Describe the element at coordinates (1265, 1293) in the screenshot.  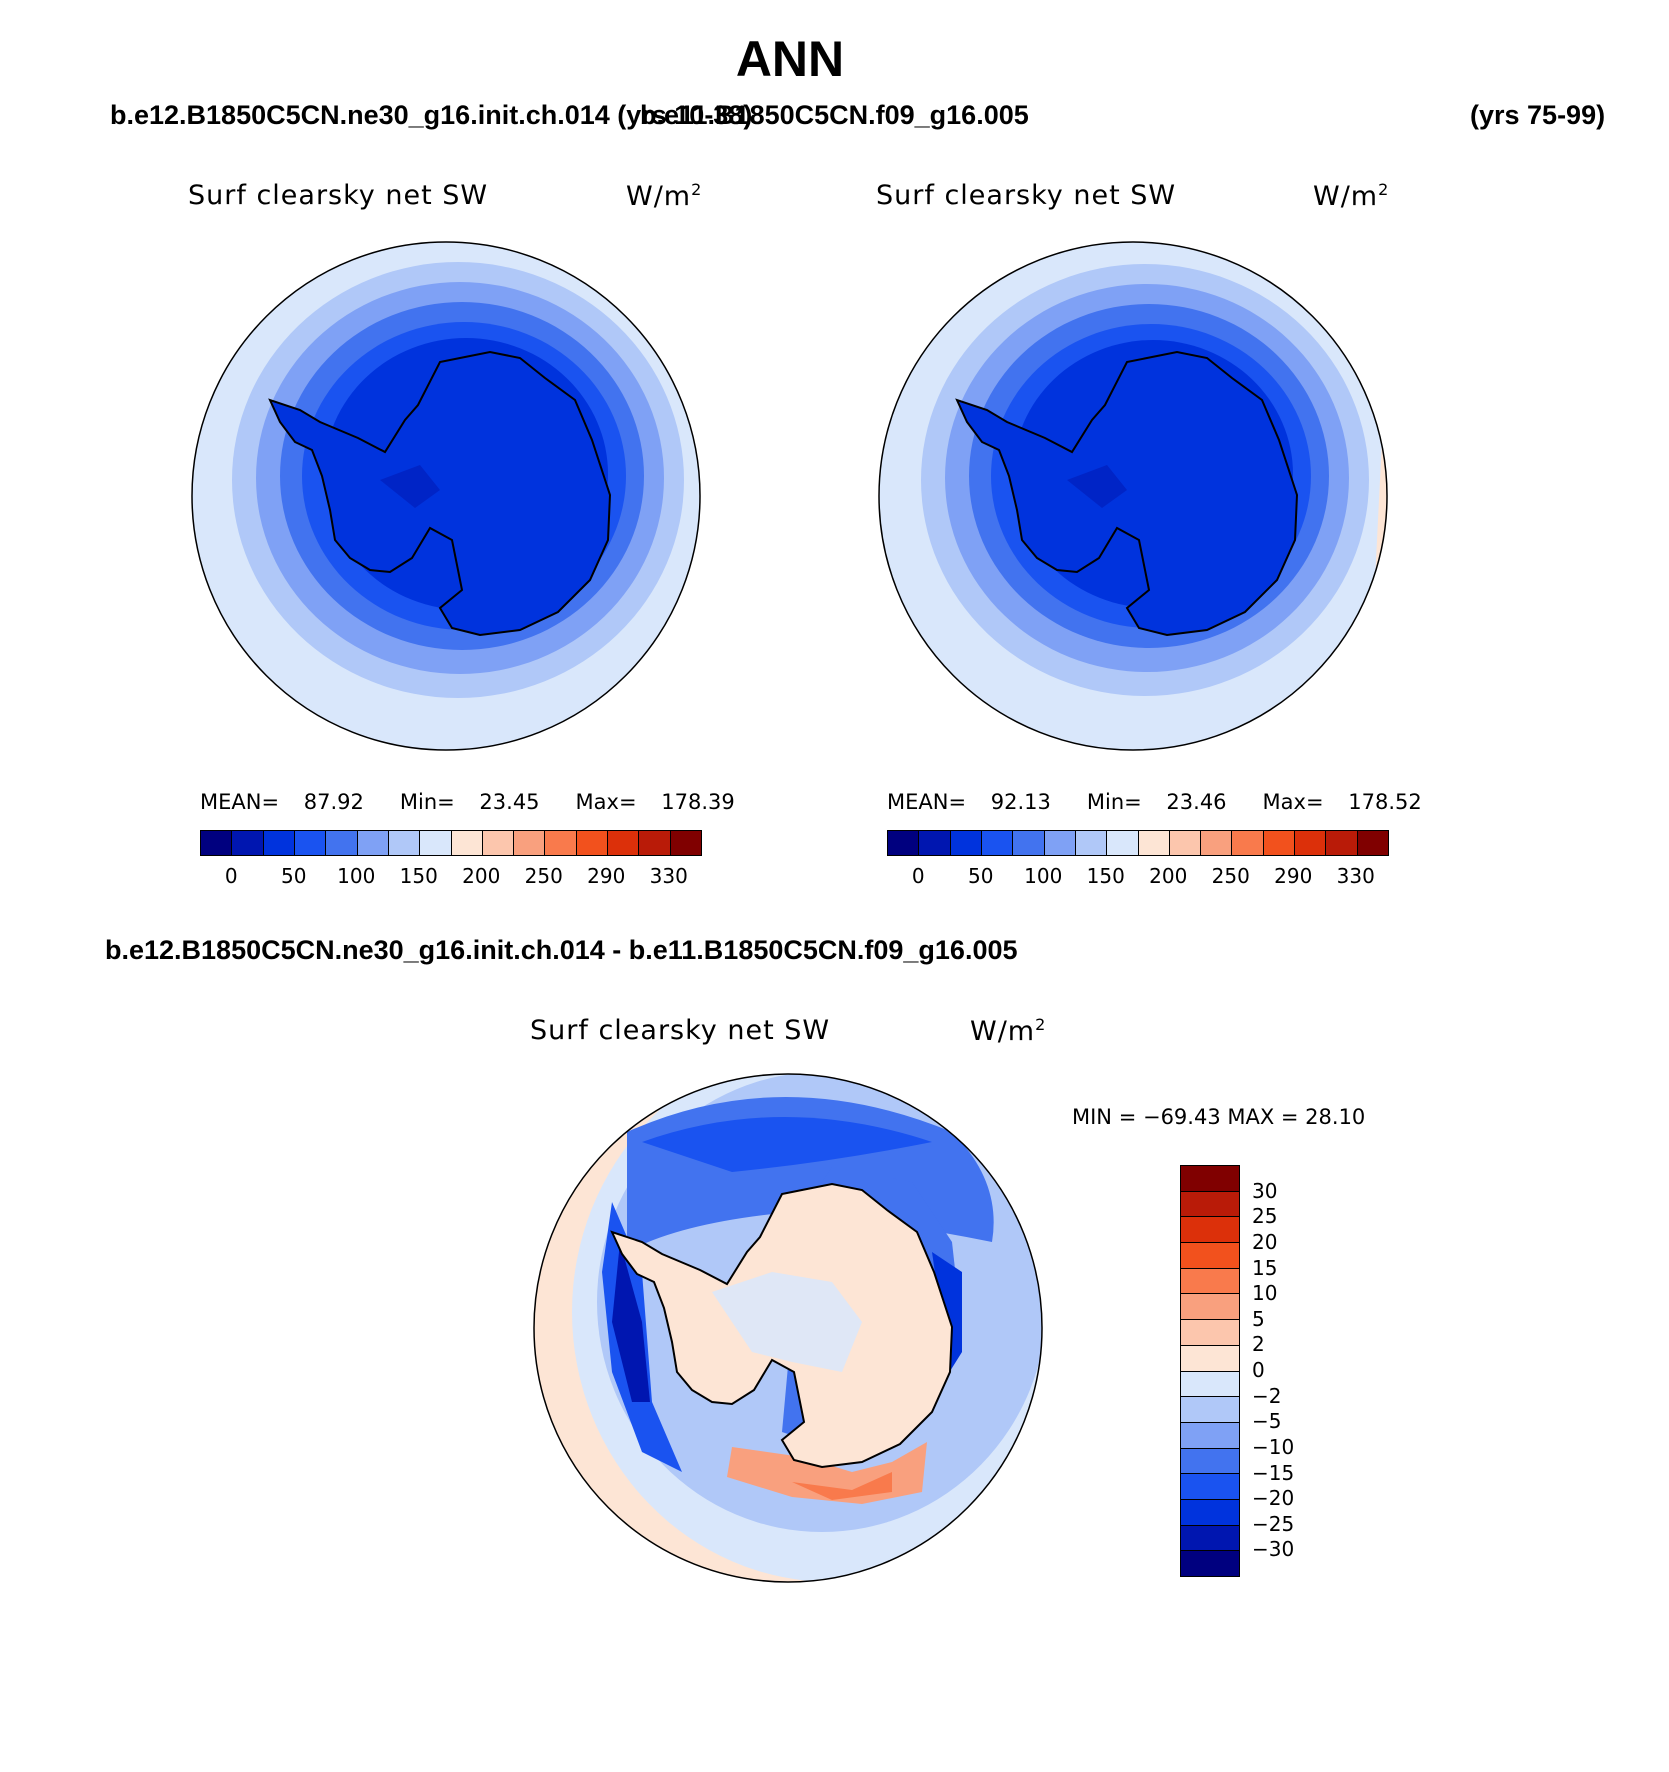
I see `colorbar-tick-label: 10` at that location.